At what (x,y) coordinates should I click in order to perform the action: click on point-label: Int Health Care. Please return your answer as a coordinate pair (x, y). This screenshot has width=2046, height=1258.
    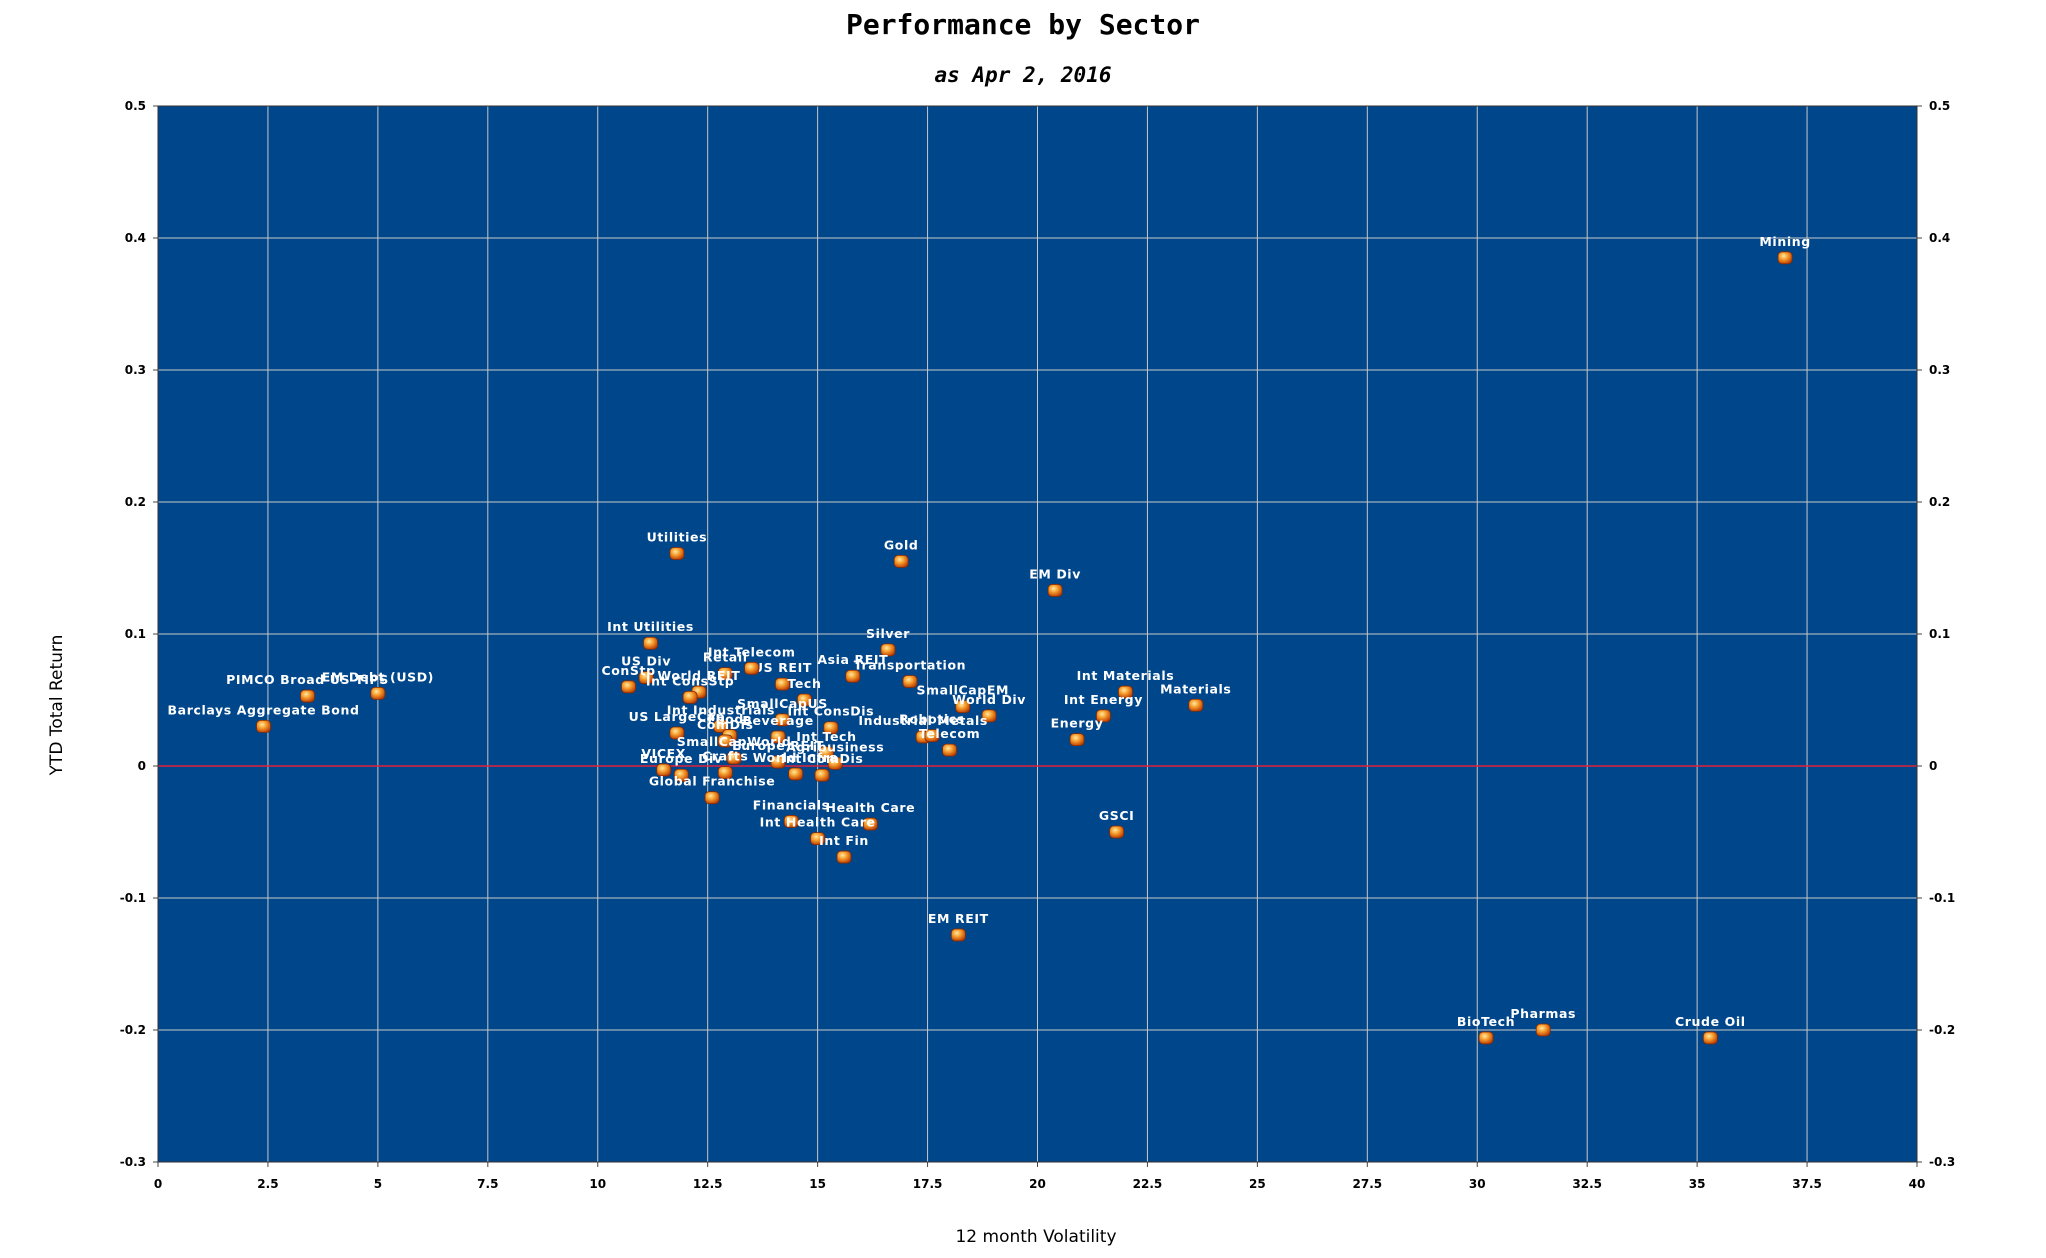
    Looking at the image, I should click on (818, 822).